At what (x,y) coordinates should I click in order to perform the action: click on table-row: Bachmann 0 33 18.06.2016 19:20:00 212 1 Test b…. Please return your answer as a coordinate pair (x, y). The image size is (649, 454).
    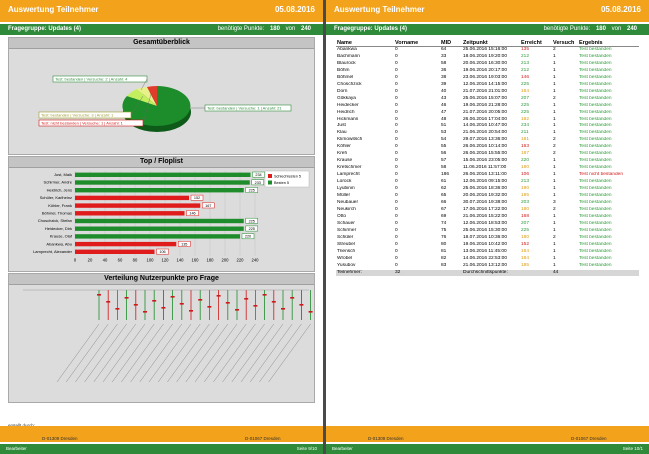
    Looking at the image, I should click on (487, 57).